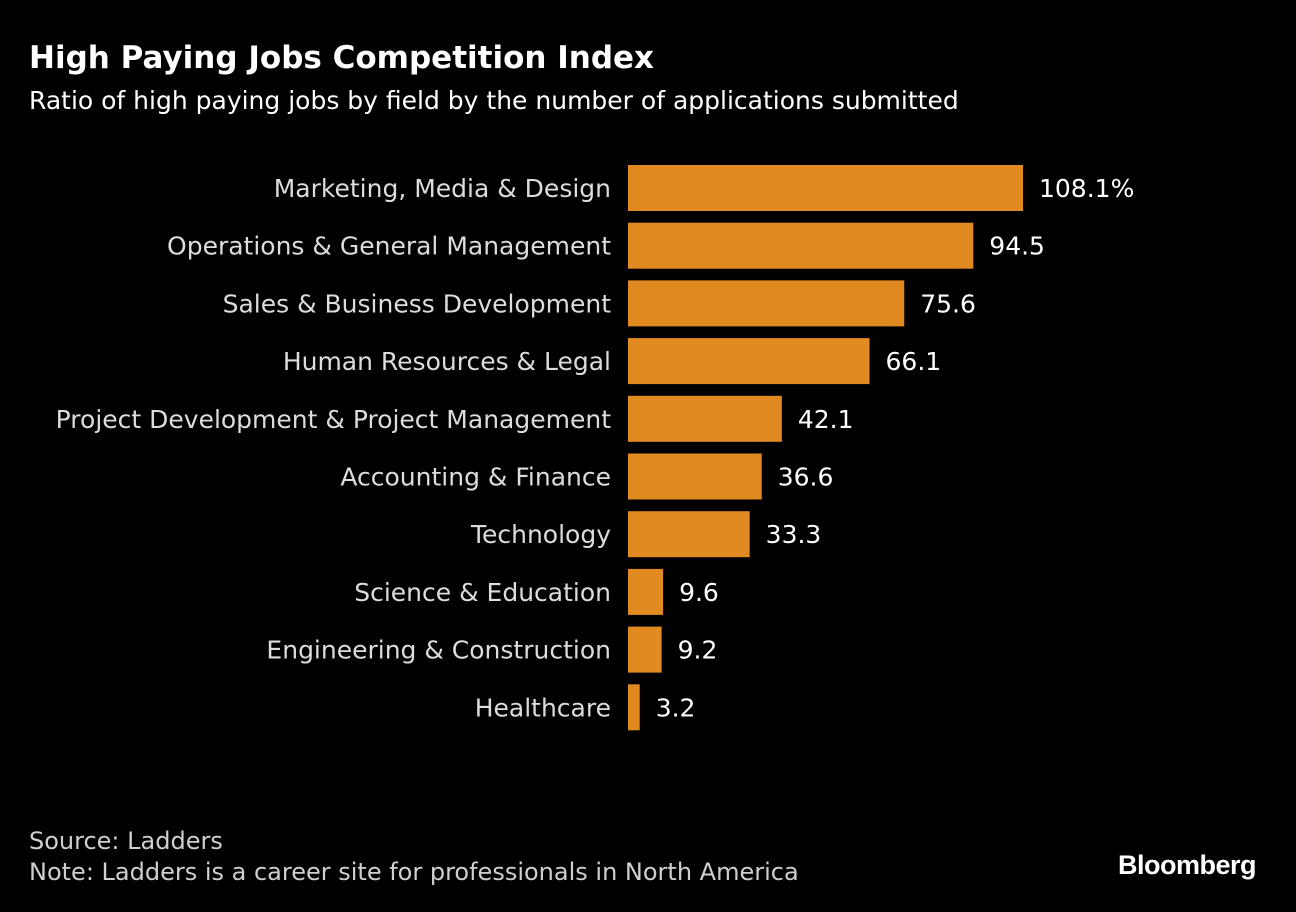  Describe the element at coordinates (698, 650) in the screenshot. I see `data-label: 9.2` at that location.